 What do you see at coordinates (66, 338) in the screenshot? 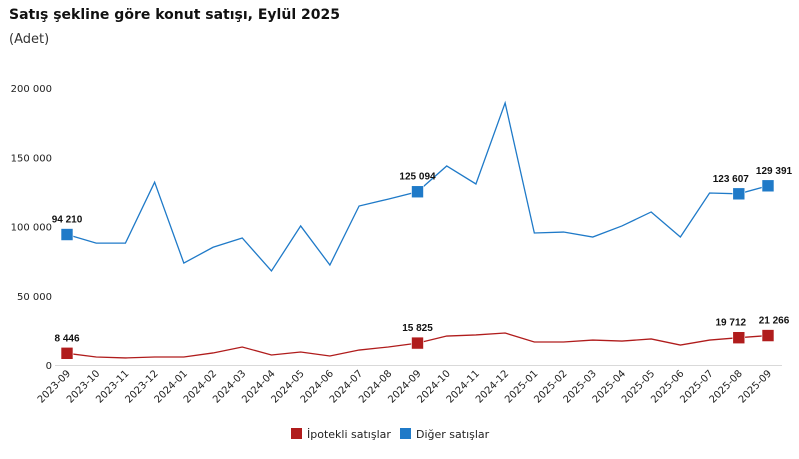
I see `data-label: 8 446` at bounding box center [66, 338].